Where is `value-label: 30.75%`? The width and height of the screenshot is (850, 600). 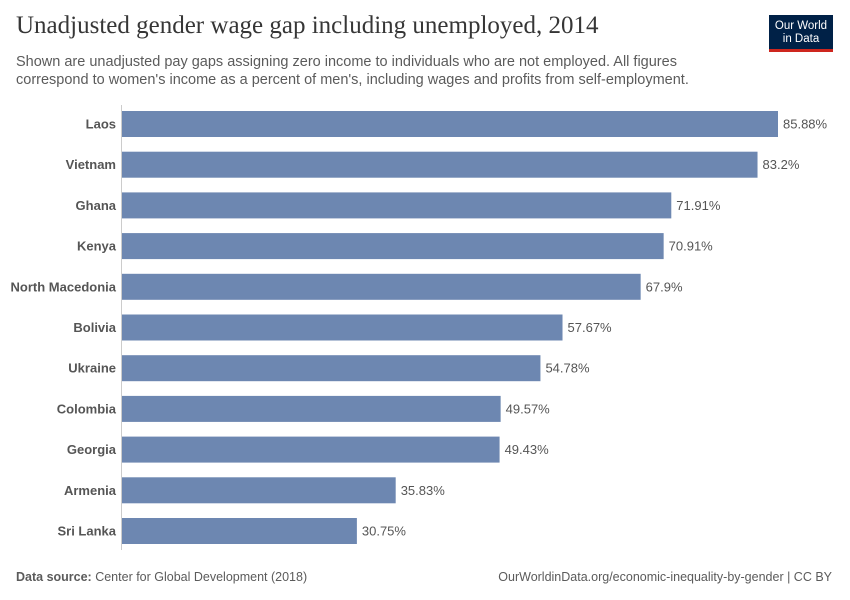
value-label: 30.75% is located at coordinates (384, 531).